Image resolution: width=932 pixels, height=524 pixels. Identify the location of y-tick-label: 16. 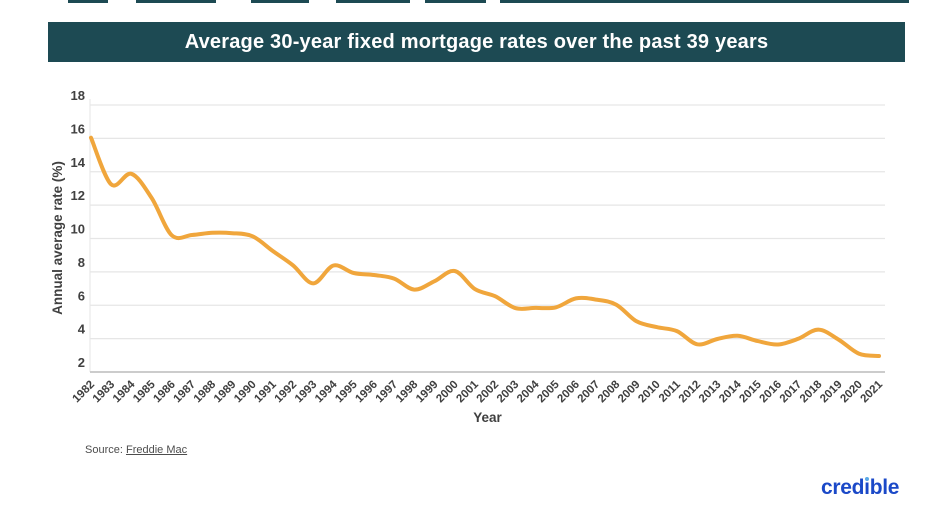
(78, 128).